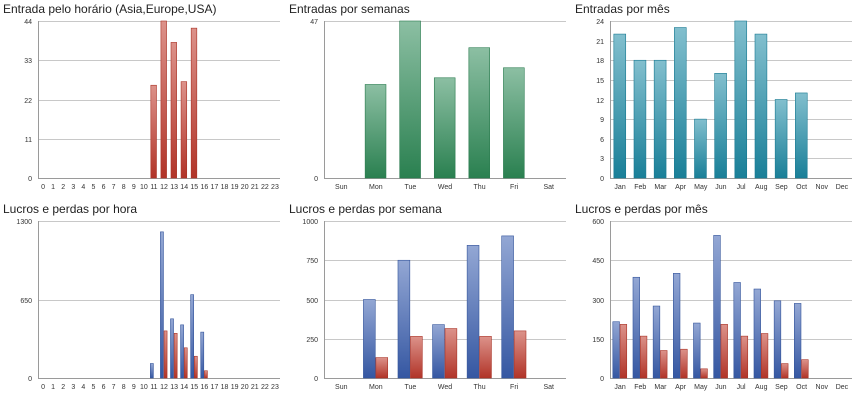 The image size is (860, 400). Describe the element at coordinates (153, 387) in the screenshot. I see `x-tick-label: 11` at that location.